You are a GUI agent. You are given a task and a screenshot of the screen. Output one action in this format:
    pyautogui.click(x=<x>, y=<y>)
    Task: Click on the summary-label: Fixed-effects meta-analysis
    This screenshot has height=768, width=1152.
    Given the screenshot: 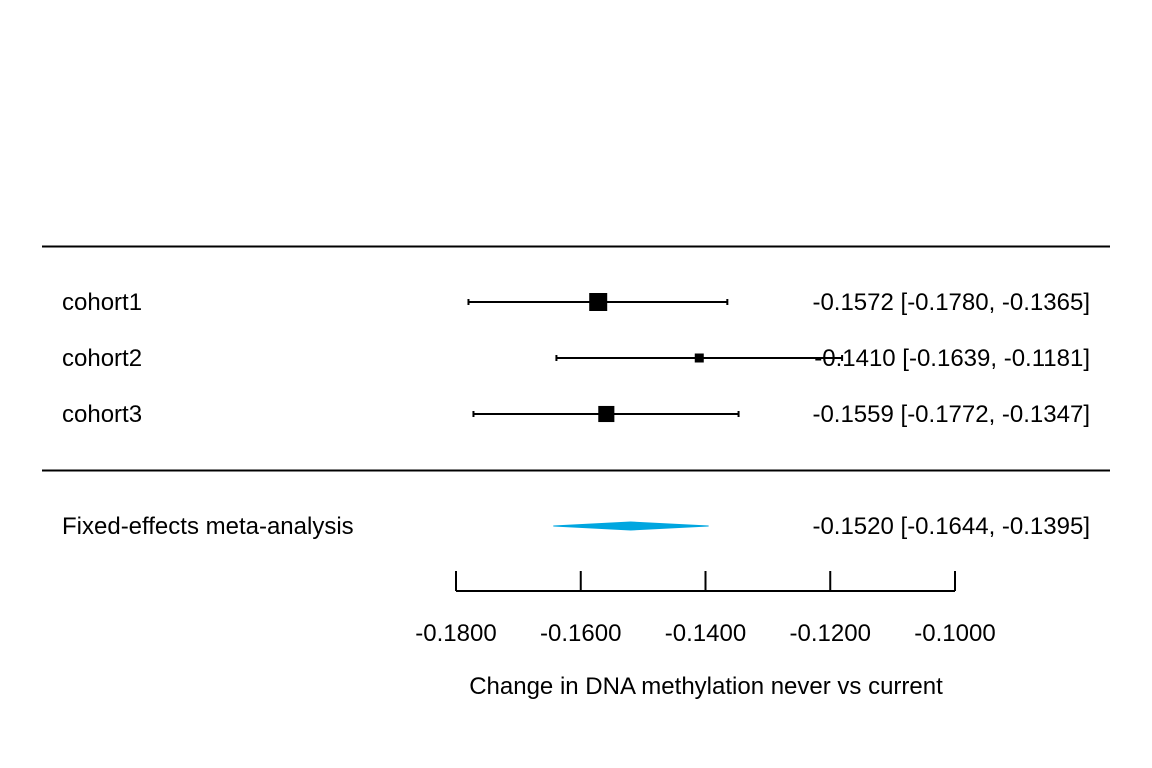 What is the action you would take?
    pyautogui.click(x=208, y=526)
    